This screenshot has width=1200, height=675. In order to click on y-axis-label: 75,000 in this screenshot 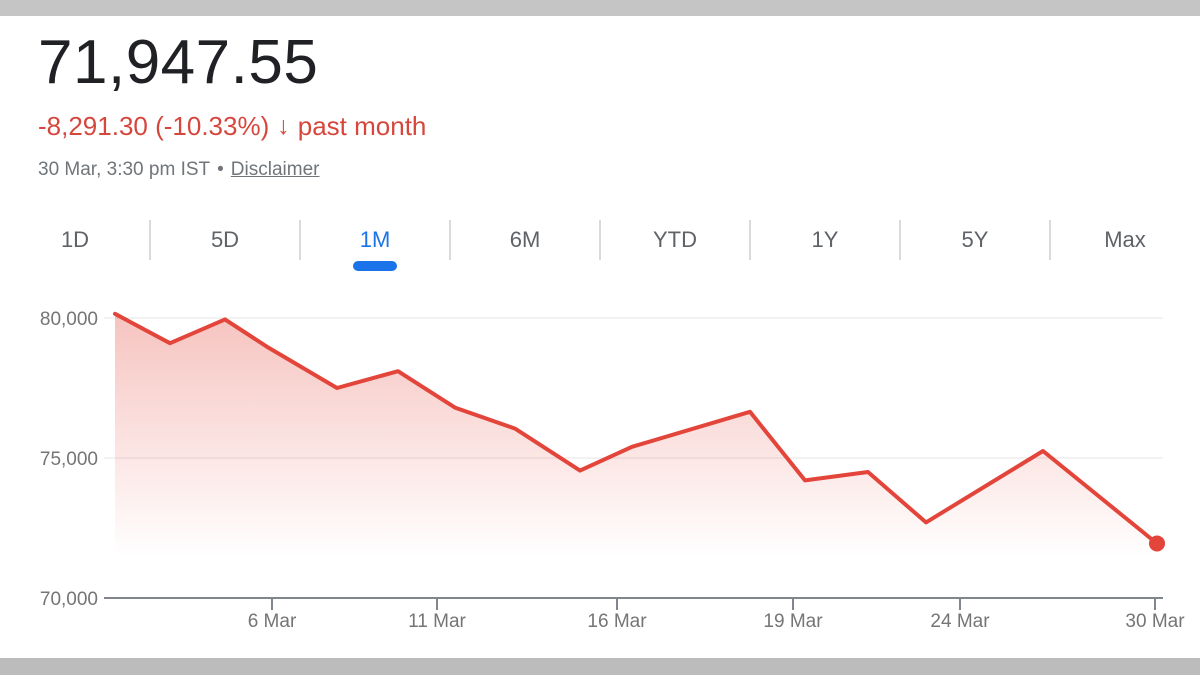, I will do `click(69, 459)`.